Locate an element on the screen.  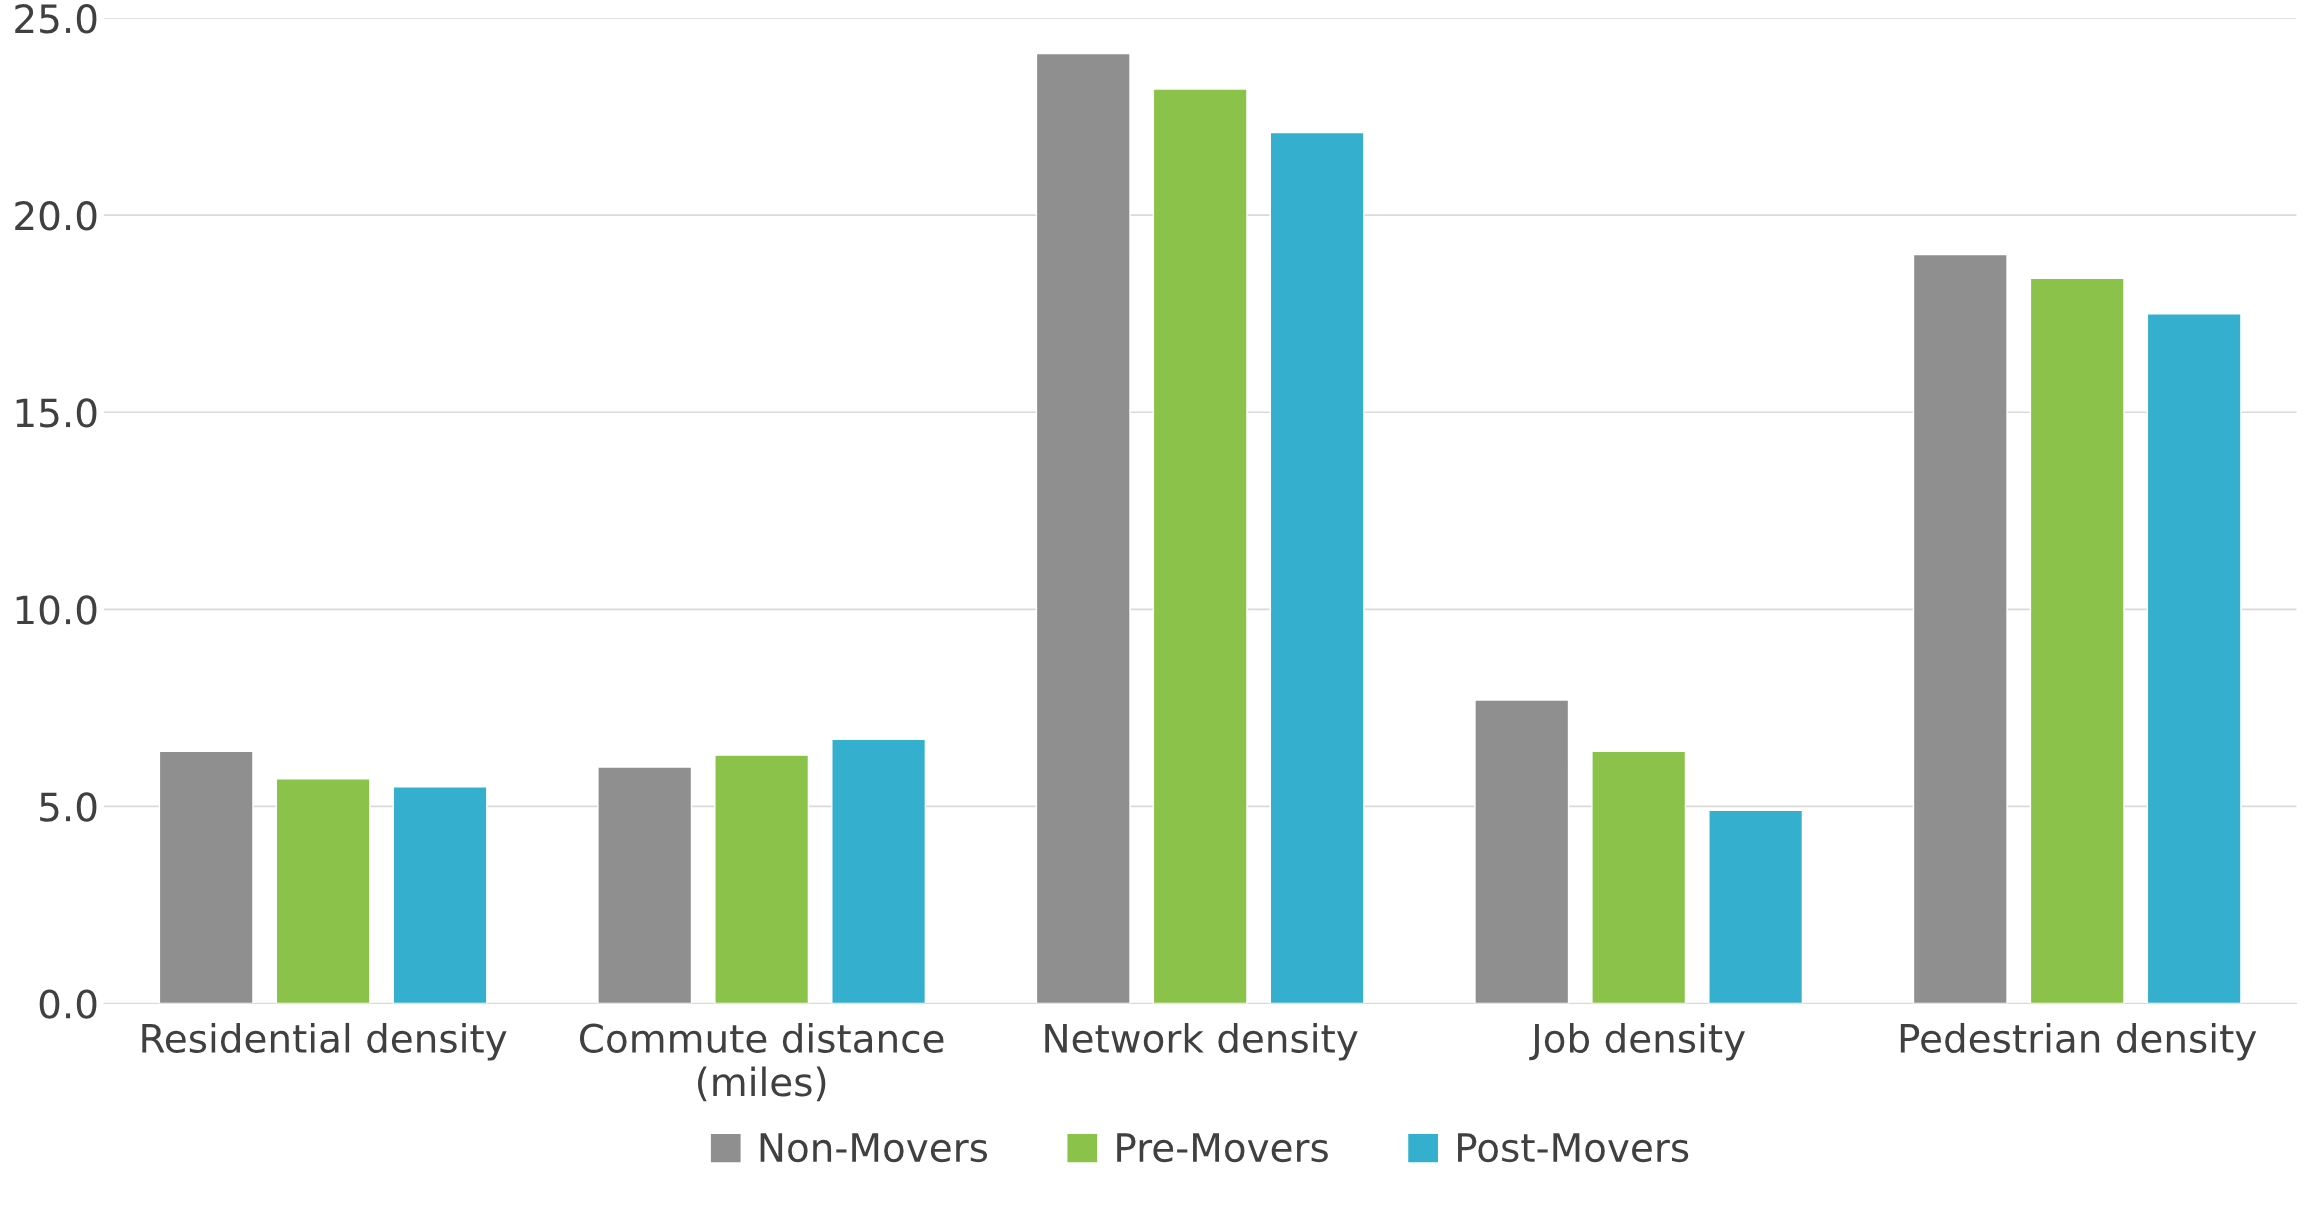
y-tick-label: 5.0 is located at coordinates (68, 807).